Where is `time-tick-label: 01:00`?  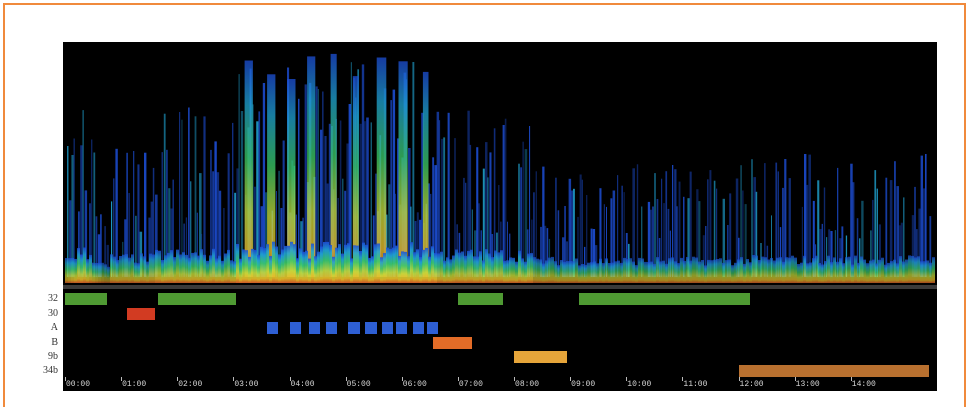 time-tick-label: 01:00 is located at coordinates (134, 384).